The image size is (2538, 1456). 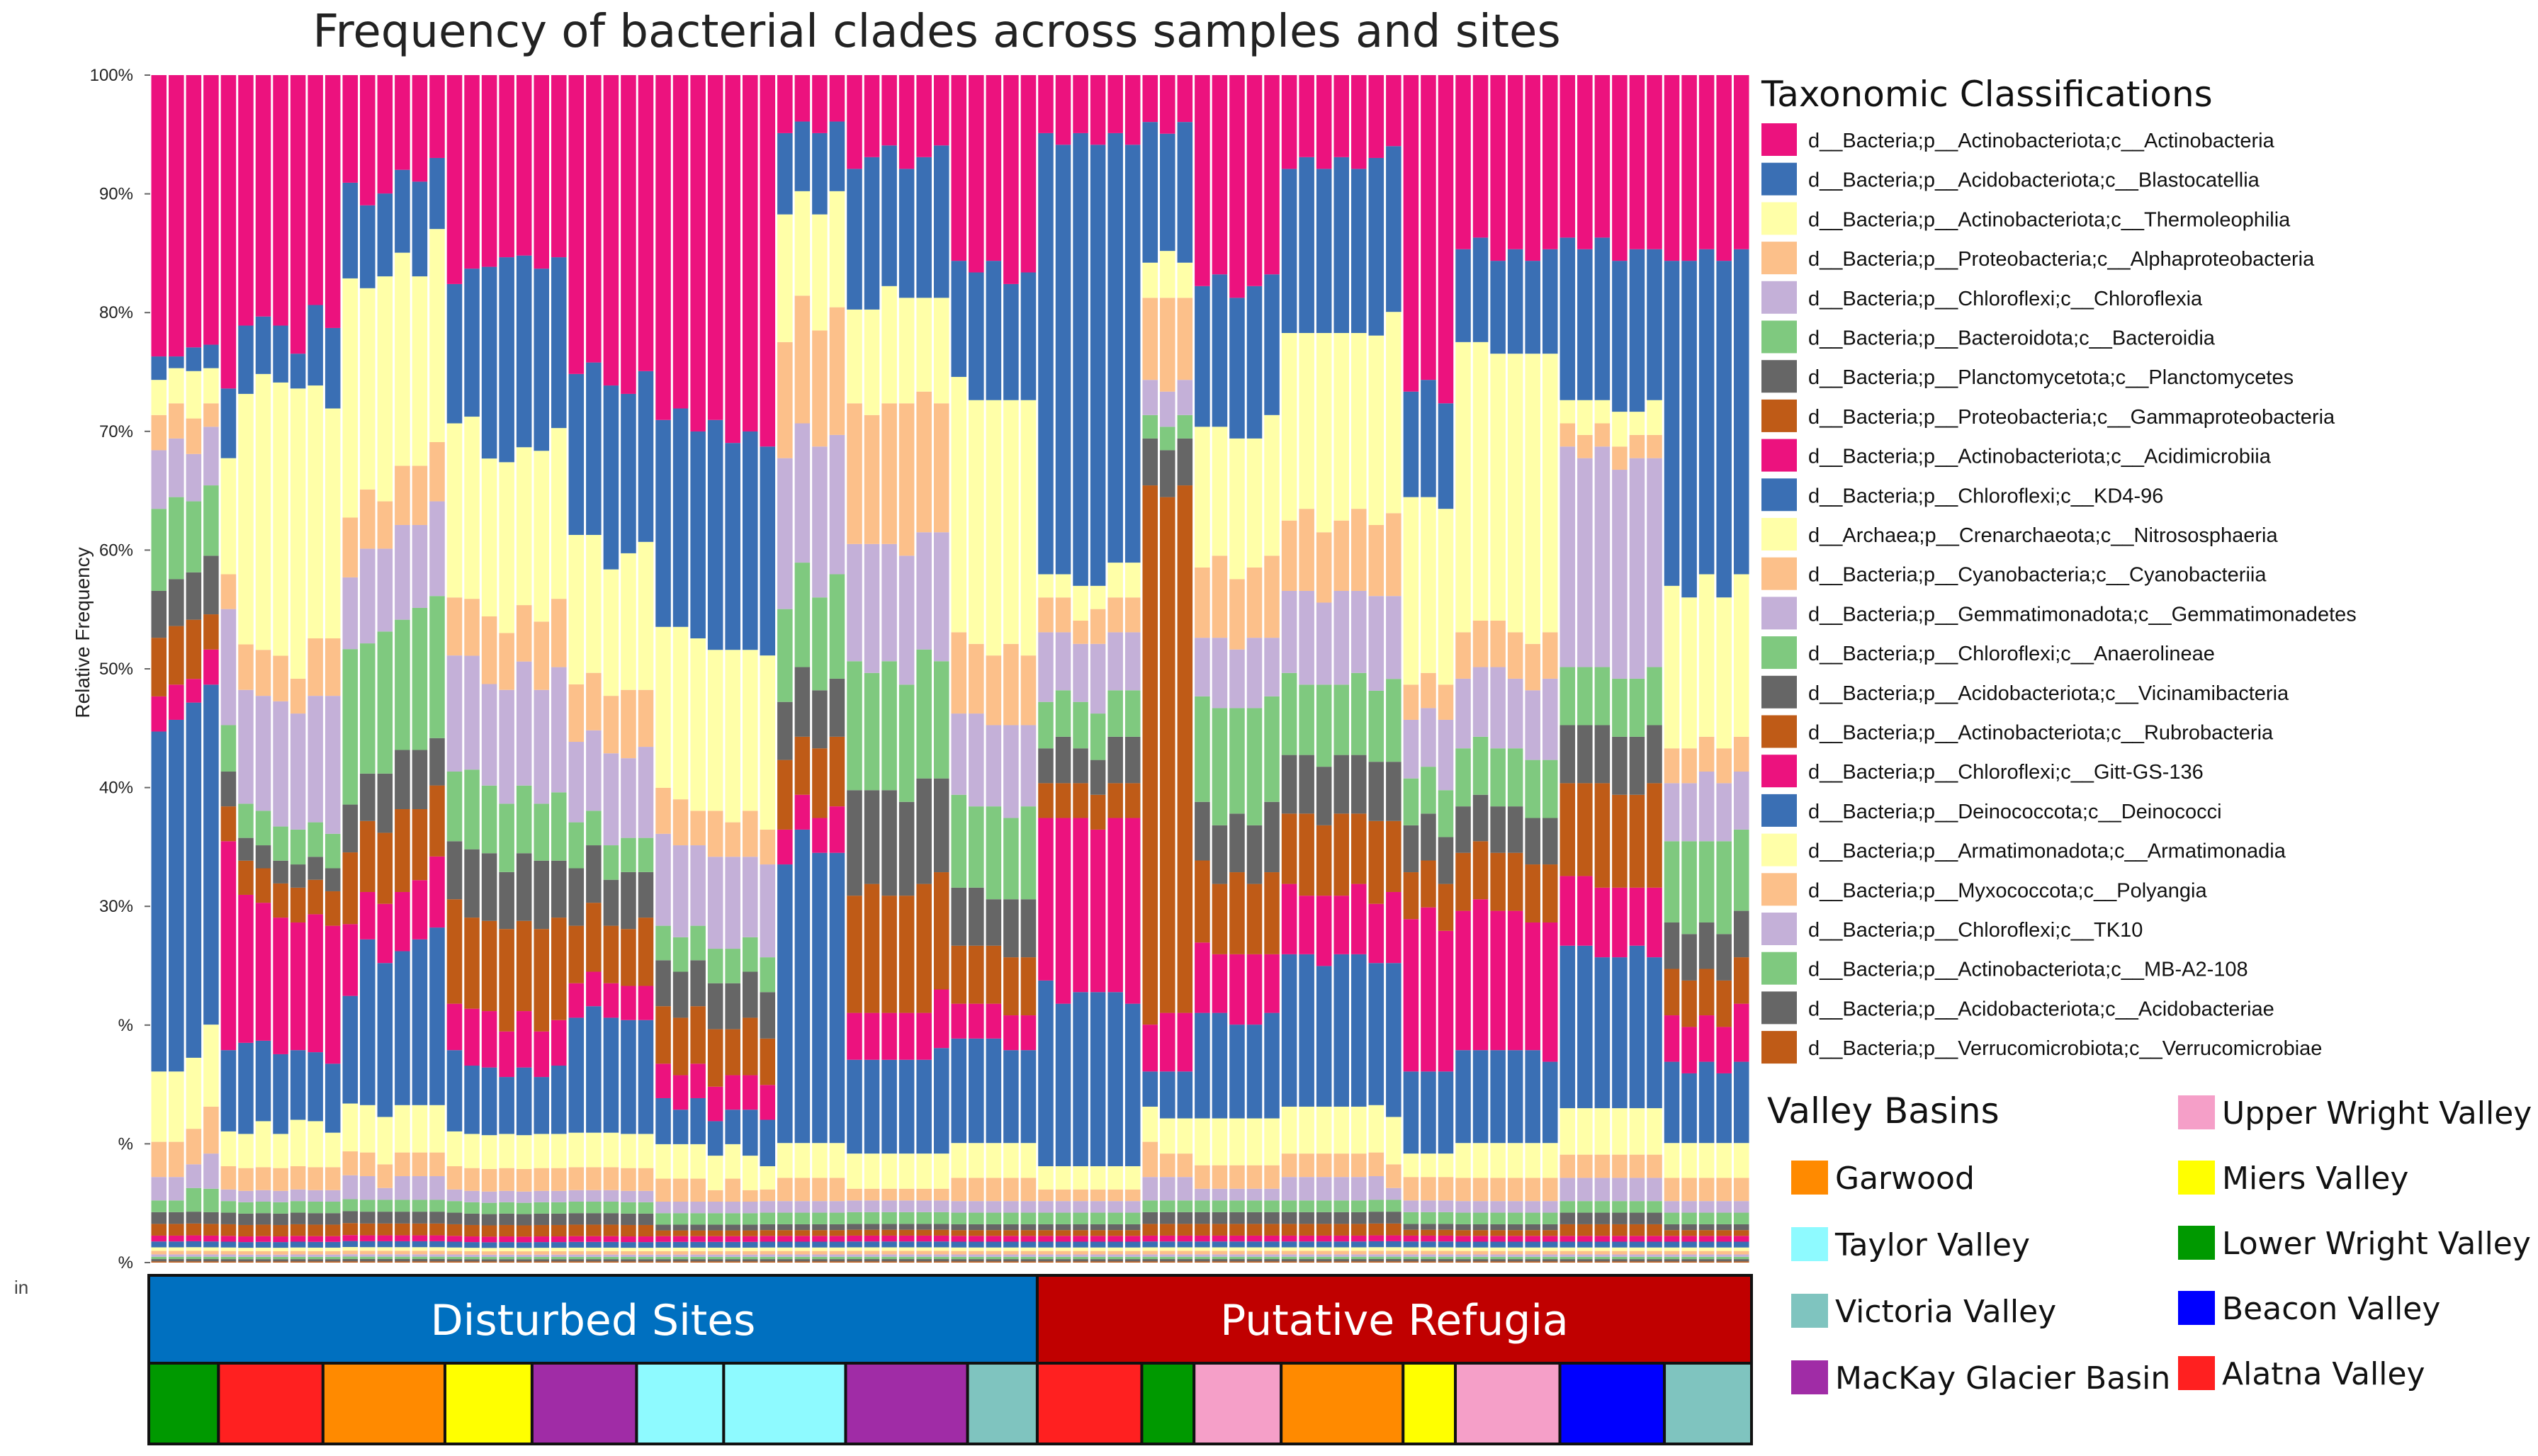 What do you see at coordinates (584, 1403) in the screenshot?
I see `valley-block` at bounding box center [584, 1403].